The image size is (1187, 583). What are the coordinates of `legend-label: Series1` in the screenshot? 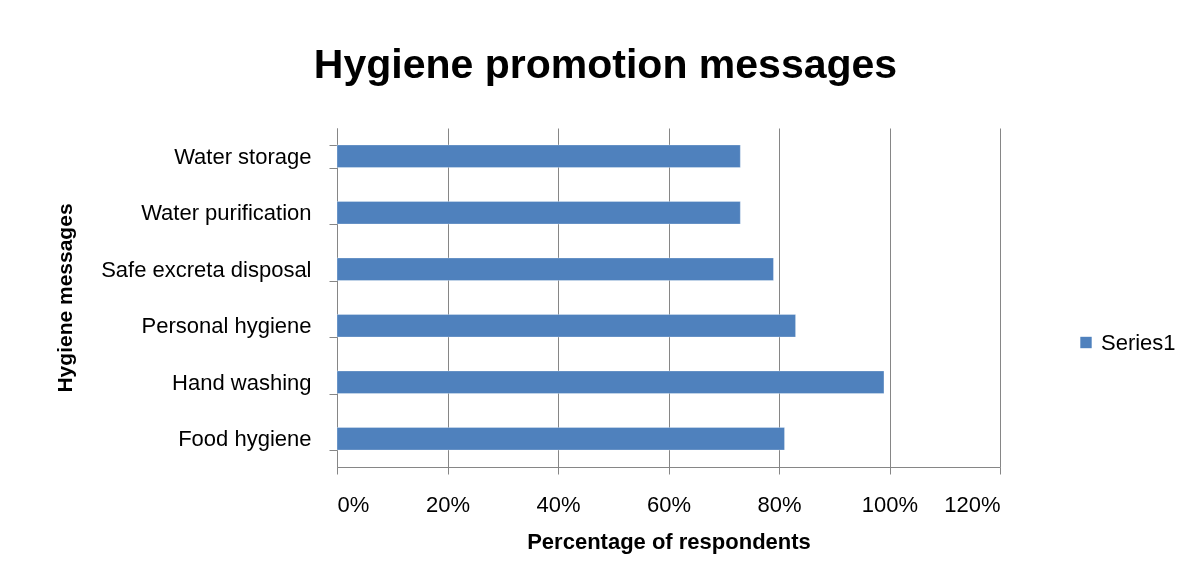 It's located at (1138, 342).